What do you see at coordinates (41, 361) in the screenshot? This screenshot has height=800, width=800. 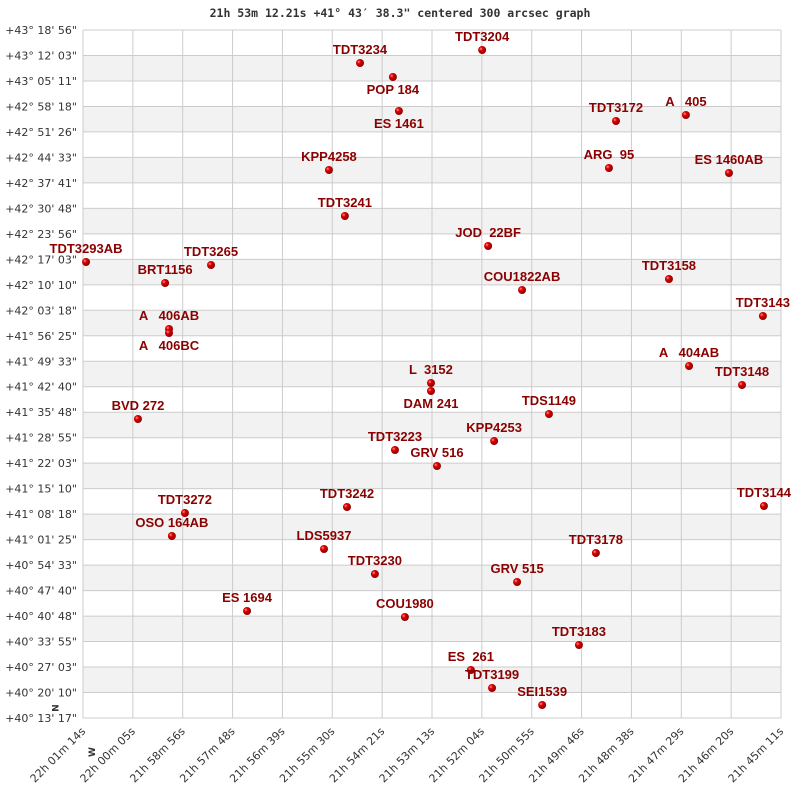 I see `y-tick-label: +41° 49' 33"` at bounding box center [41, 361].